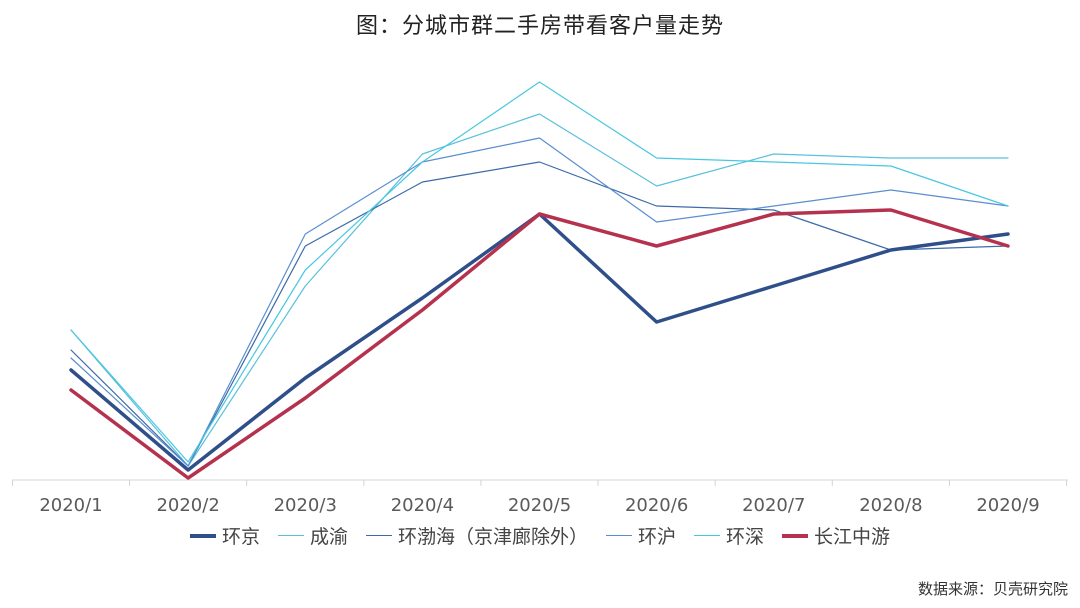  I want to click on legend-item: 环渤海（京津廊除外）, so click(476, 535).